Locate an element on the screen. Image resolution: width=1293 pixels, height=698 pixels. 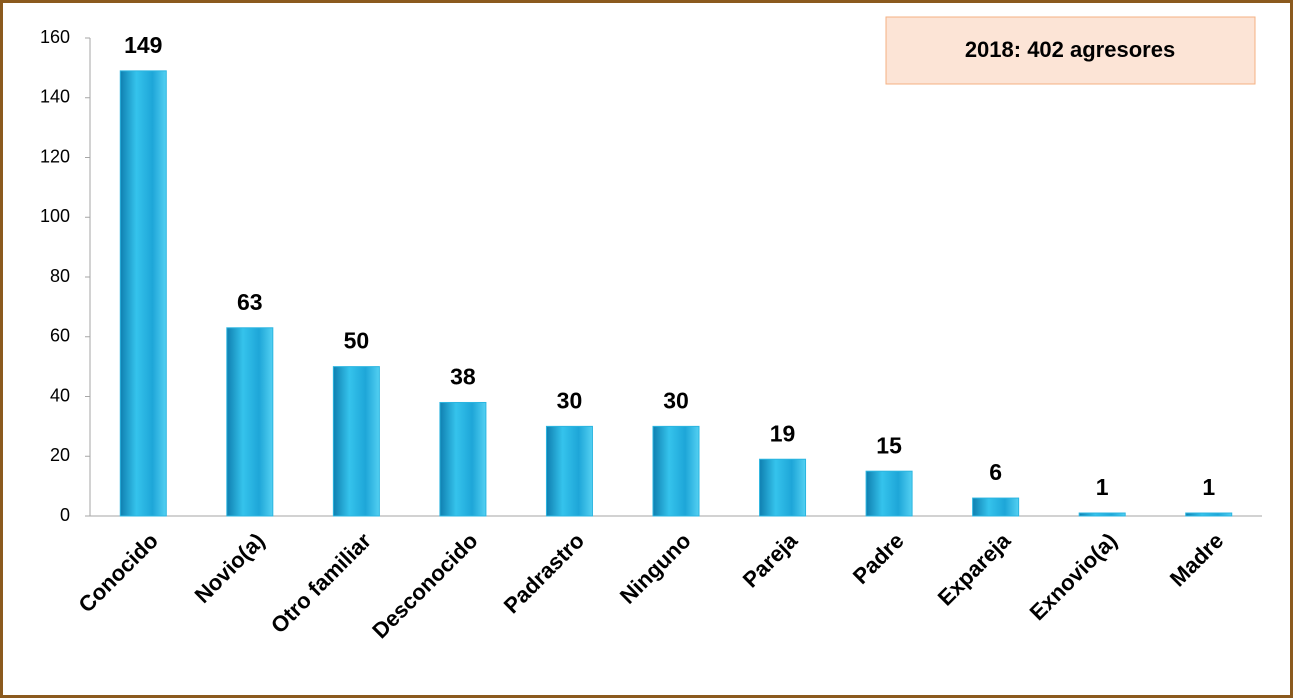
y-tick-label: 140 is located at coordinates (55, 97).